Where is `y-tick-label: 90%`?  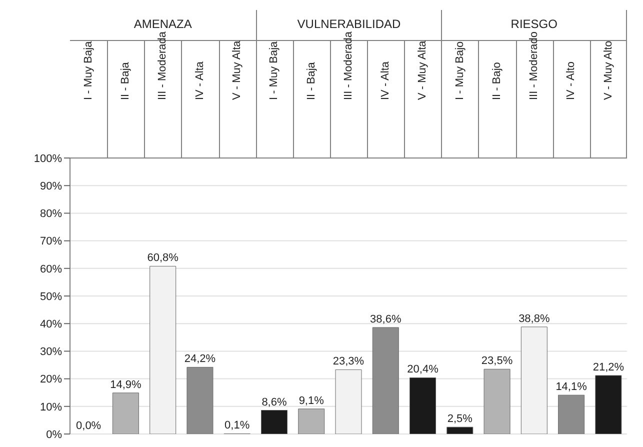
y-tick-label: 90% is located at coordinates (51, 186).